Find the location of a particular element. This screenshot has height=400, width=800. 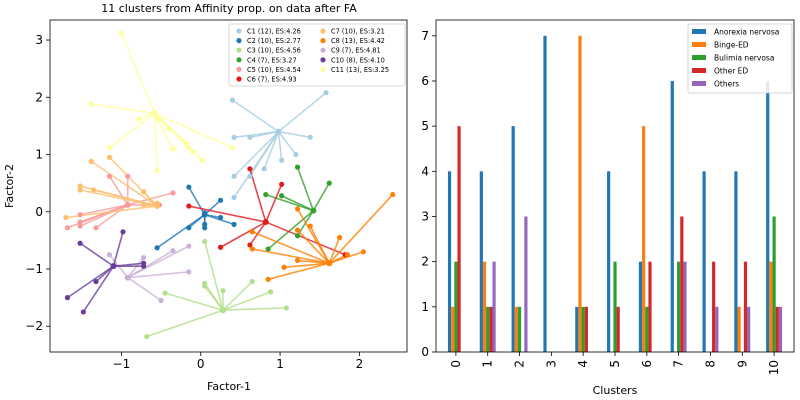

scatter-y-axis-label: Factor-2 is located at coordinates (9, 186).